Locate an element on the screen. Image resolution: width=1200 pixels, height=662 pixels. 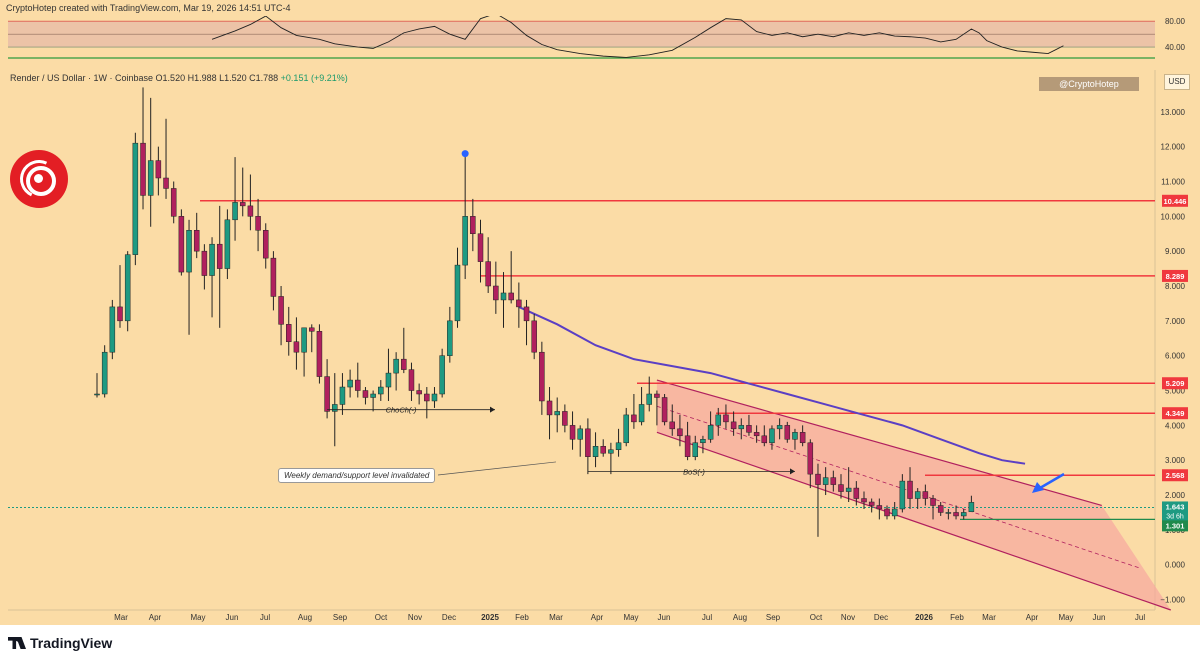
x-tick-label: May is located at coordinates (1065, 617).